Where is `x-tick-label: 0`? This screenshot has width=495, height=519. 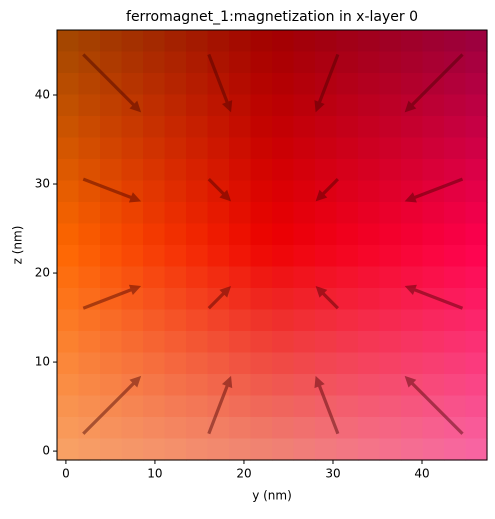 x-tick-label: 0 is located at coordinates (66, 474).